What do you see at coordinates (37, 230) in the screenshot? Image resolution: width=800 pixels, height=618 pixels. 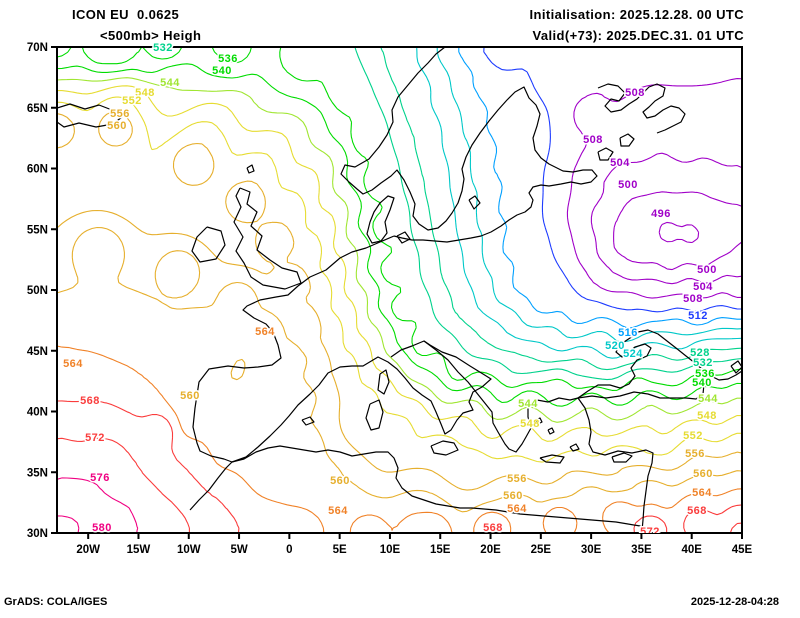 I see `y-axis-label: 55N` at bounding box center [37, 230].